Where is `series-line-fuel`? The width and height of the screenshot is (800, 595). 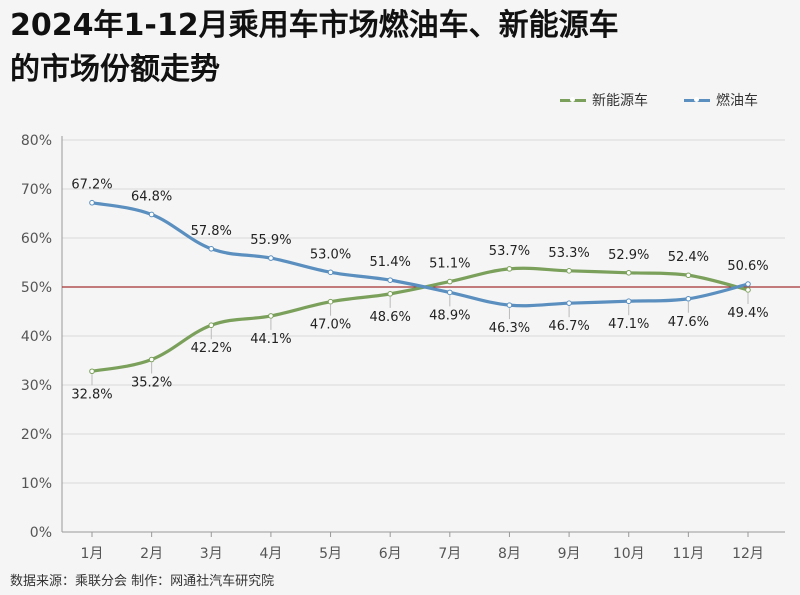 series-line-fuel is located at coordinates (420, 254).